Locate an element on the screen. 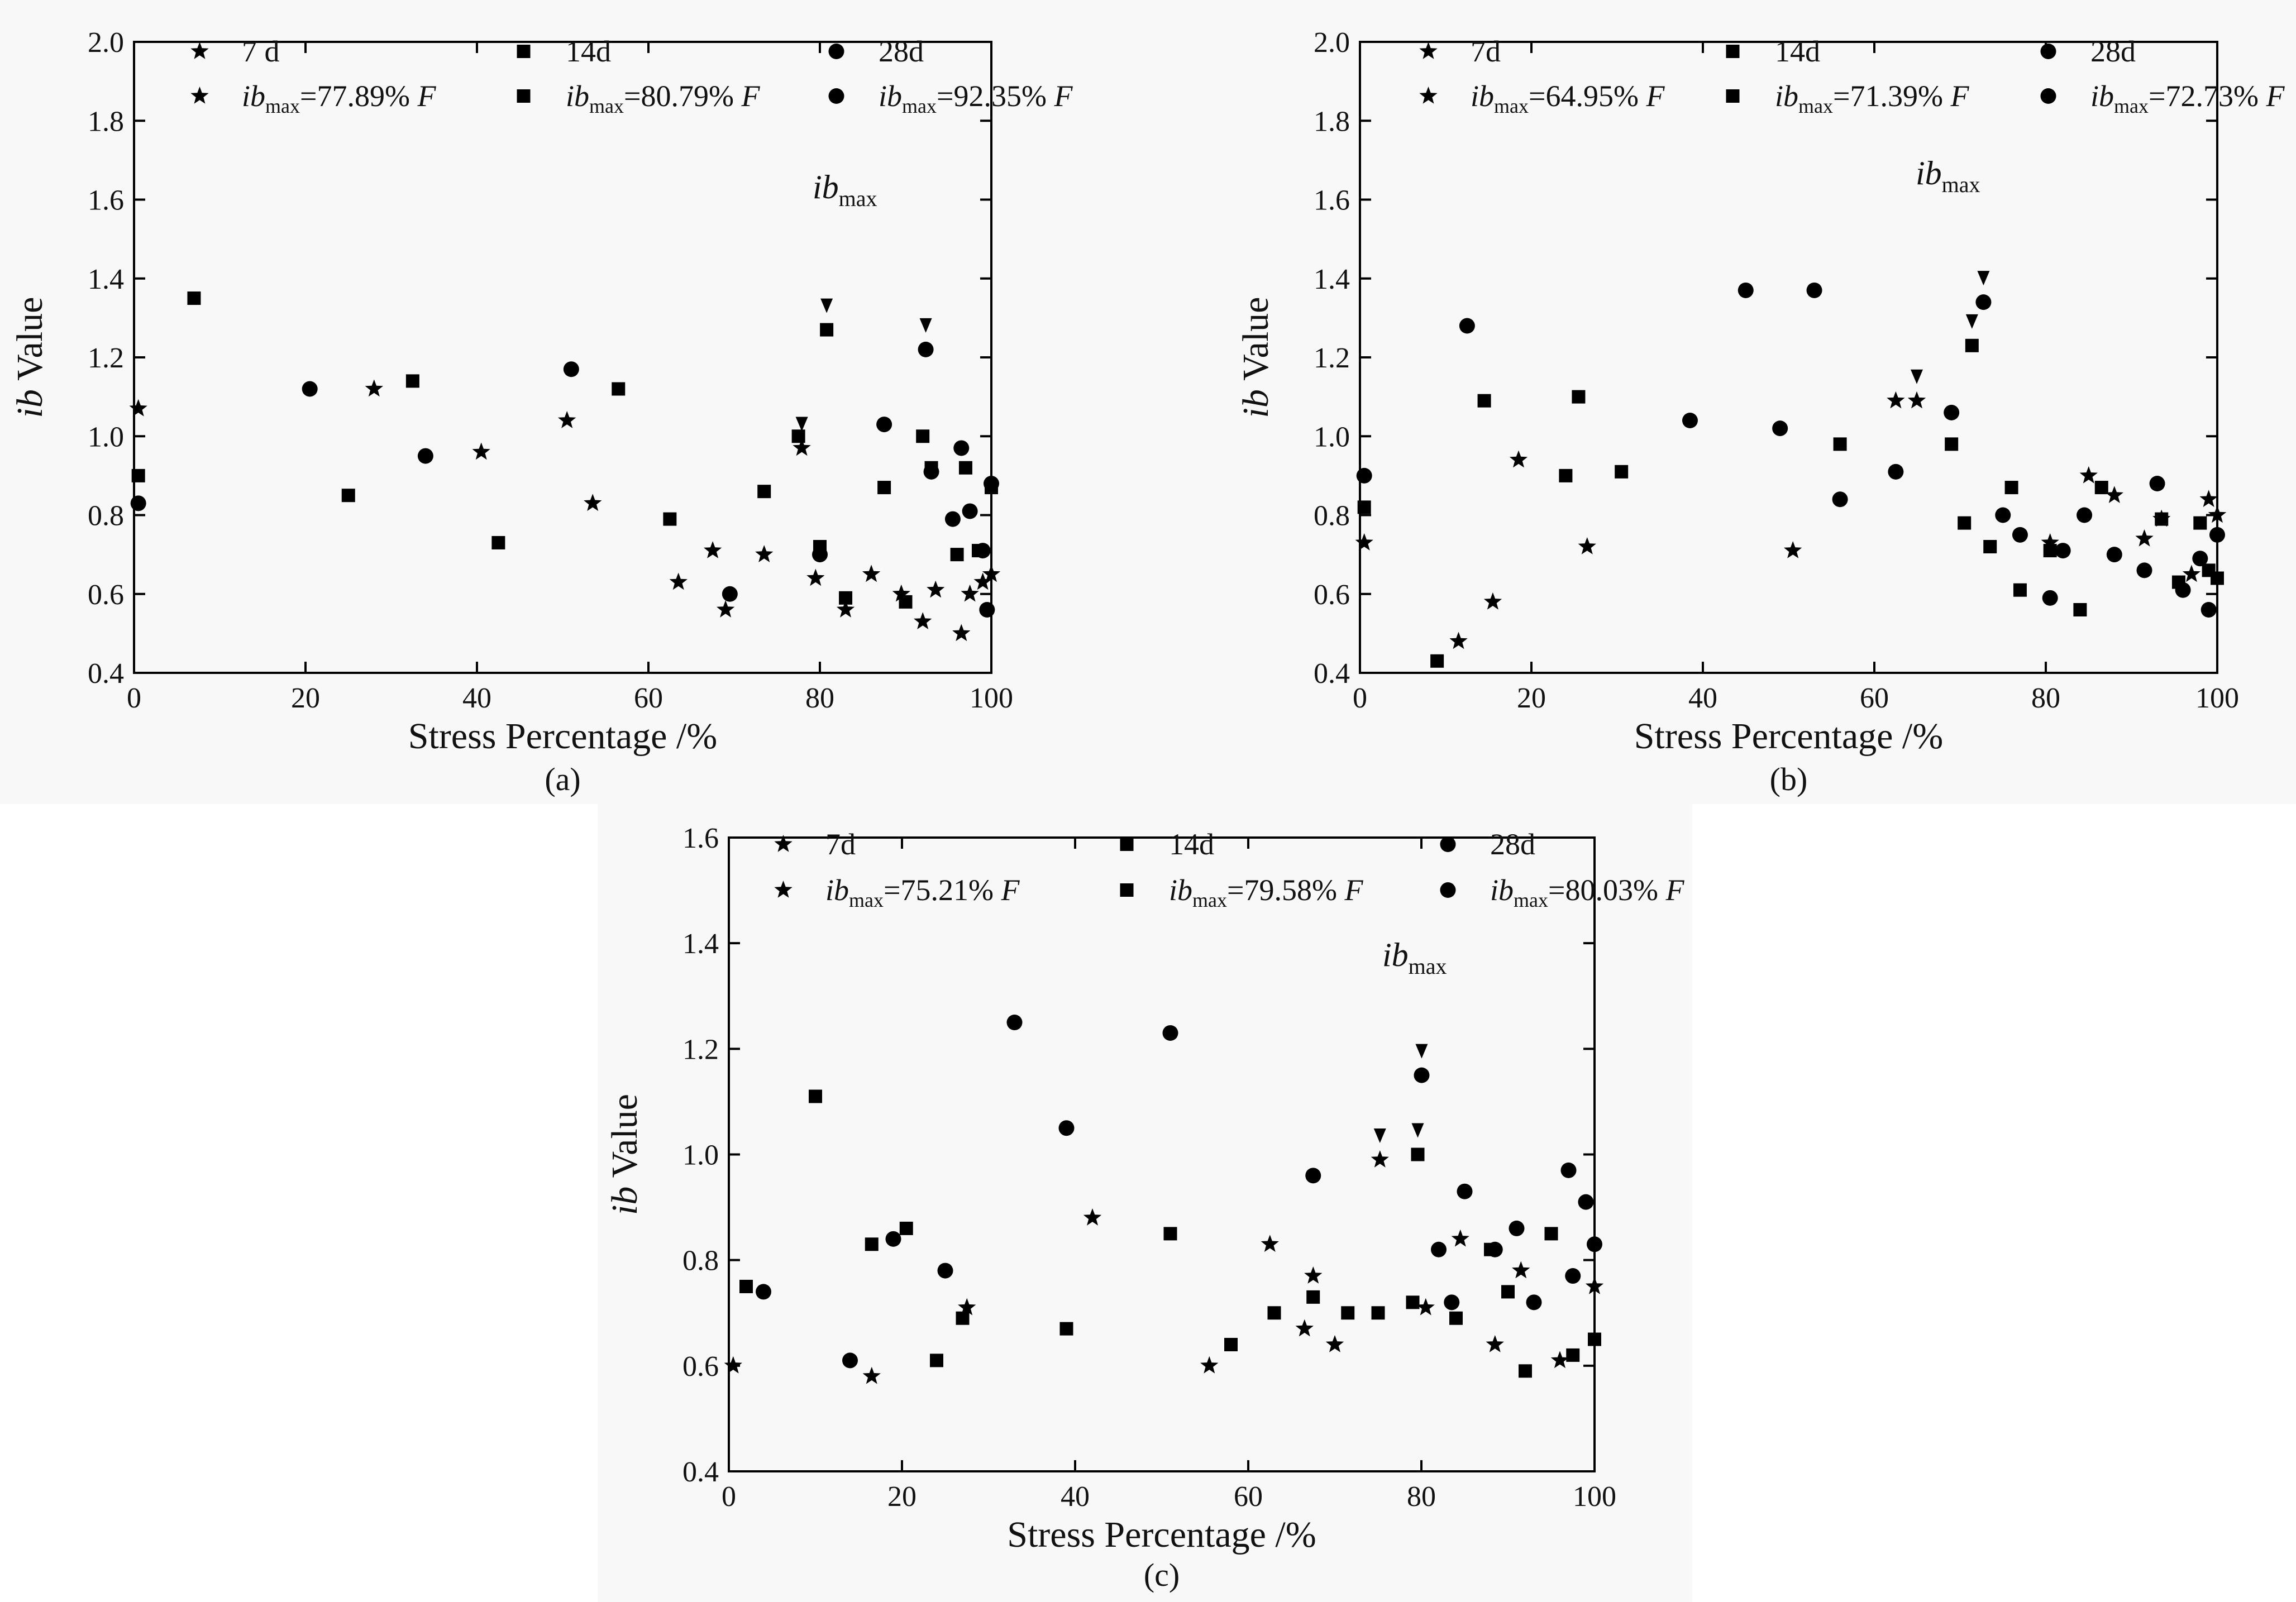 The height and width of the screenshot is (1602, 2296). ibmax-arrowhead-28d is located at coordinates (926, 326).